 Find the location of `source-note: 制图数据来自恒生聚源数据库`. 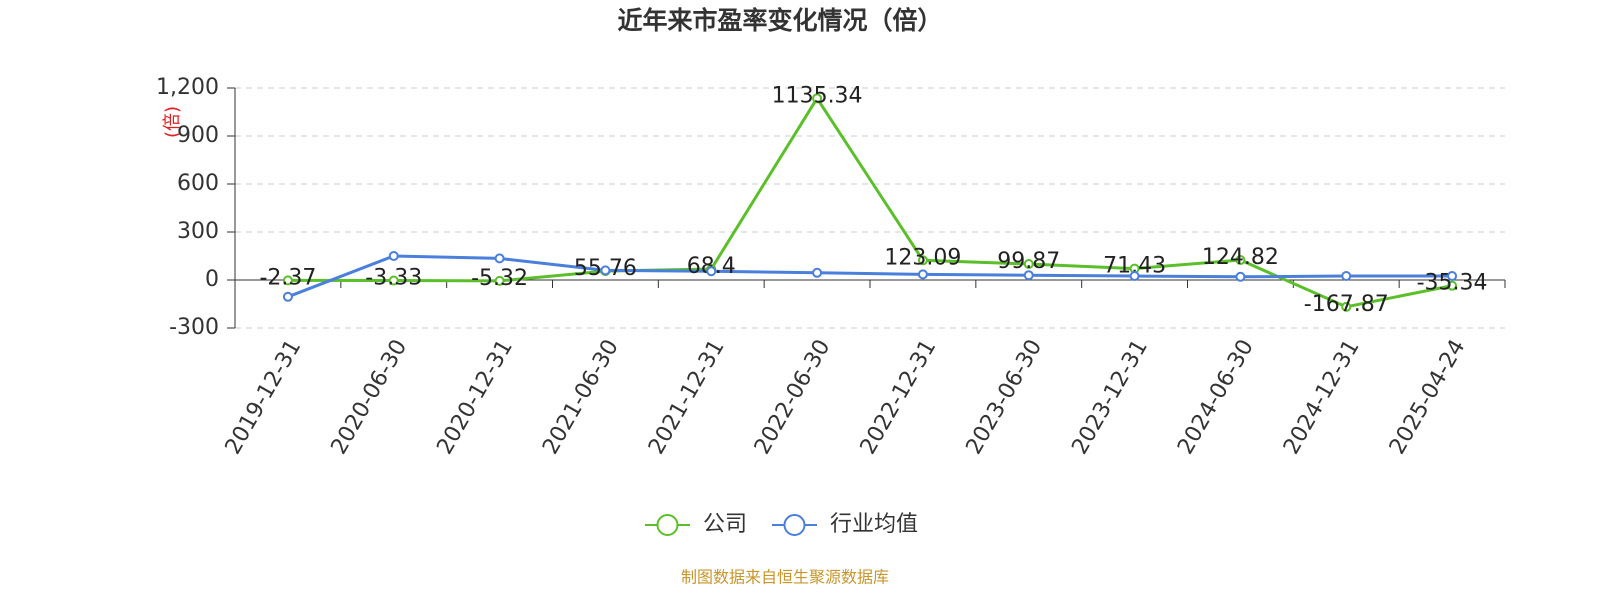

source-note: 制图数据来自恒生聚源数据库 is located at coordinates (785, 577).